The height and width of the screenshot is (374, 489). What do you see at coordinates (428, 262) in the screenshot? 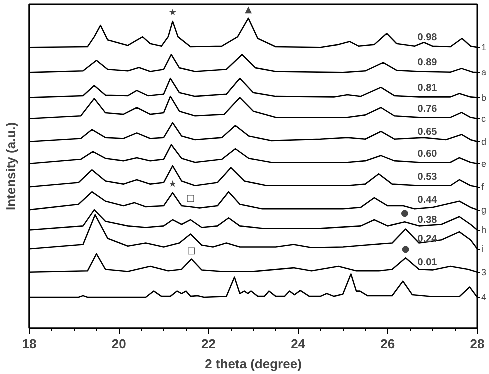
I see `annotation: 0.01` at bounding box center [428, 262].